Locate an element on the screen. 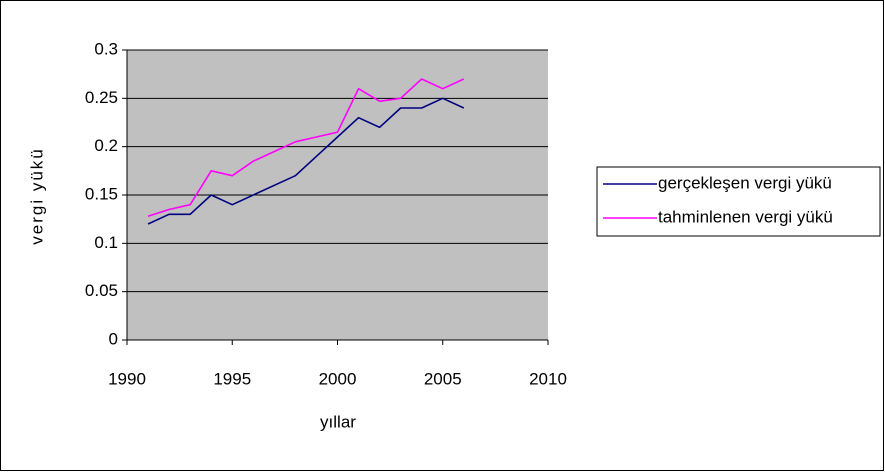  x-tick-label: 2000 is located at coordinates (338, 378).